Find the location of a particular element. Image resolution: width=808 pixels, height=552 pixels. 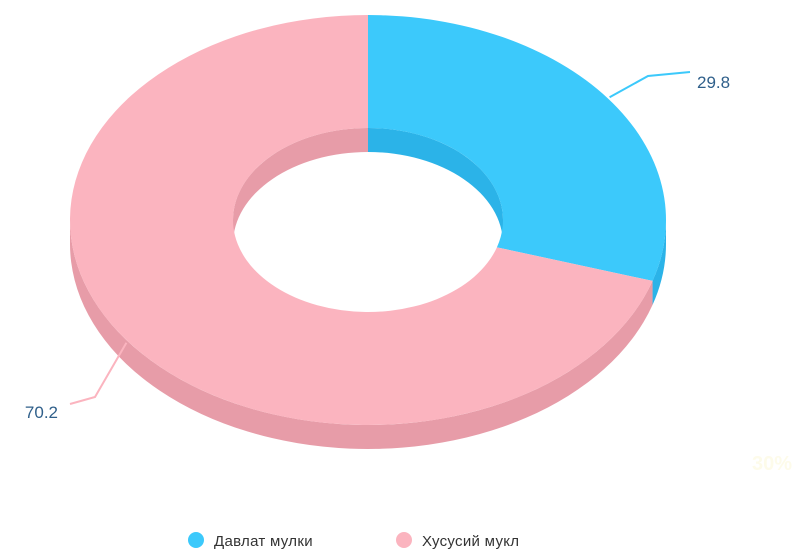

data-label-0: 29.8 is located at coordinates (713, 82).